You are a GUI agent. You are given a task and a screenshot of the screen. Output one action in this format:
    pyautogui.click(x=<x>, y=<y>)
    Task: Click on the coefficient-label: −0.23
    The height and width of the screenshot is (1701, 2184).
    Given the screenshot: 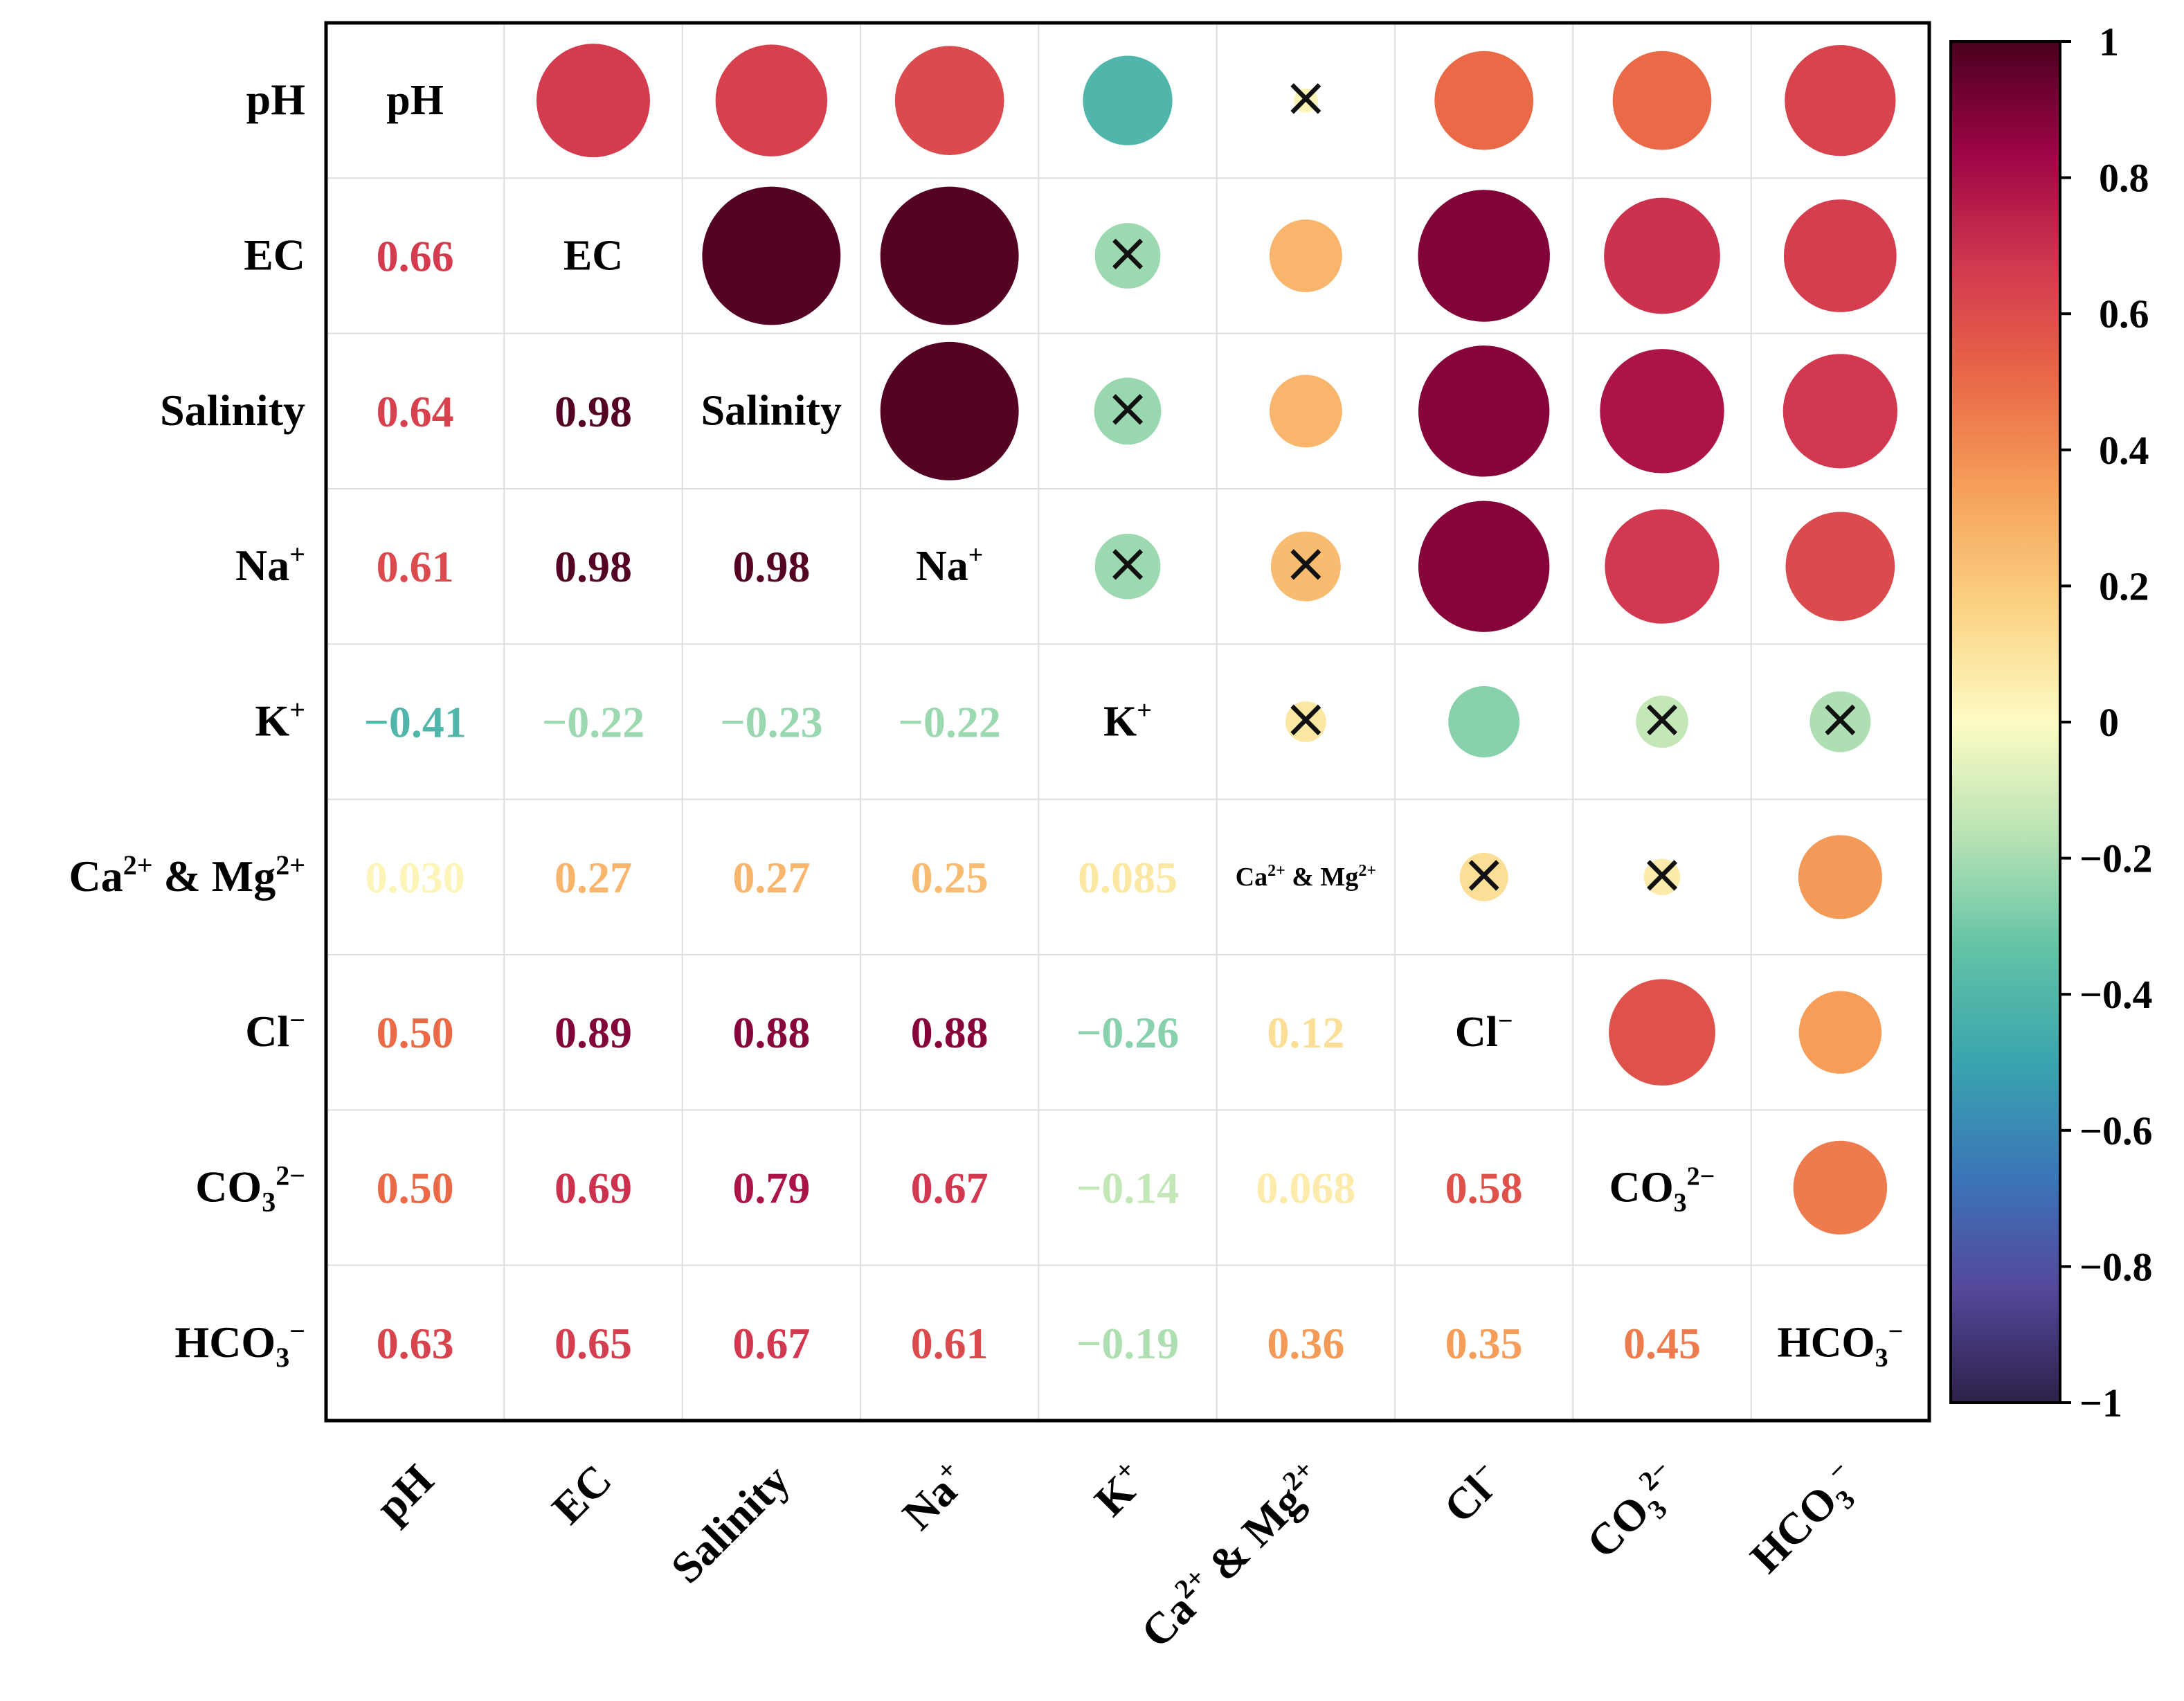 What is the action you would take?
    pyautogui.click(x=771, y=722)
    